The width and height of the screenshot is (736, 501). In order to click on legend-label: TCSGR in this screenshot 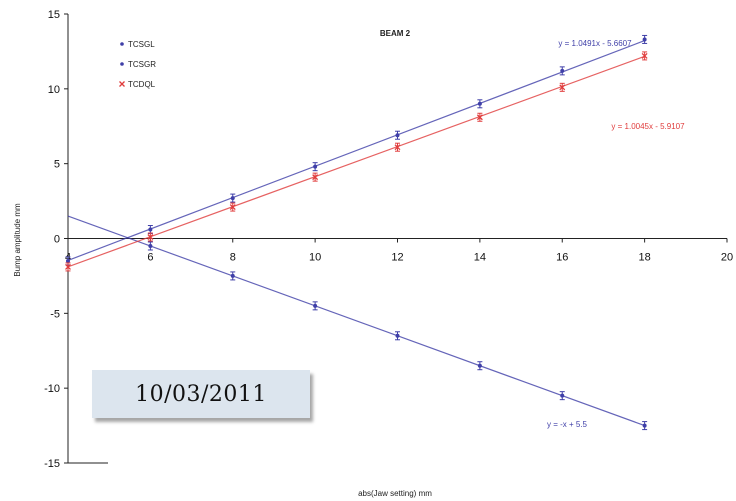, I will do `click(142, 64)`.